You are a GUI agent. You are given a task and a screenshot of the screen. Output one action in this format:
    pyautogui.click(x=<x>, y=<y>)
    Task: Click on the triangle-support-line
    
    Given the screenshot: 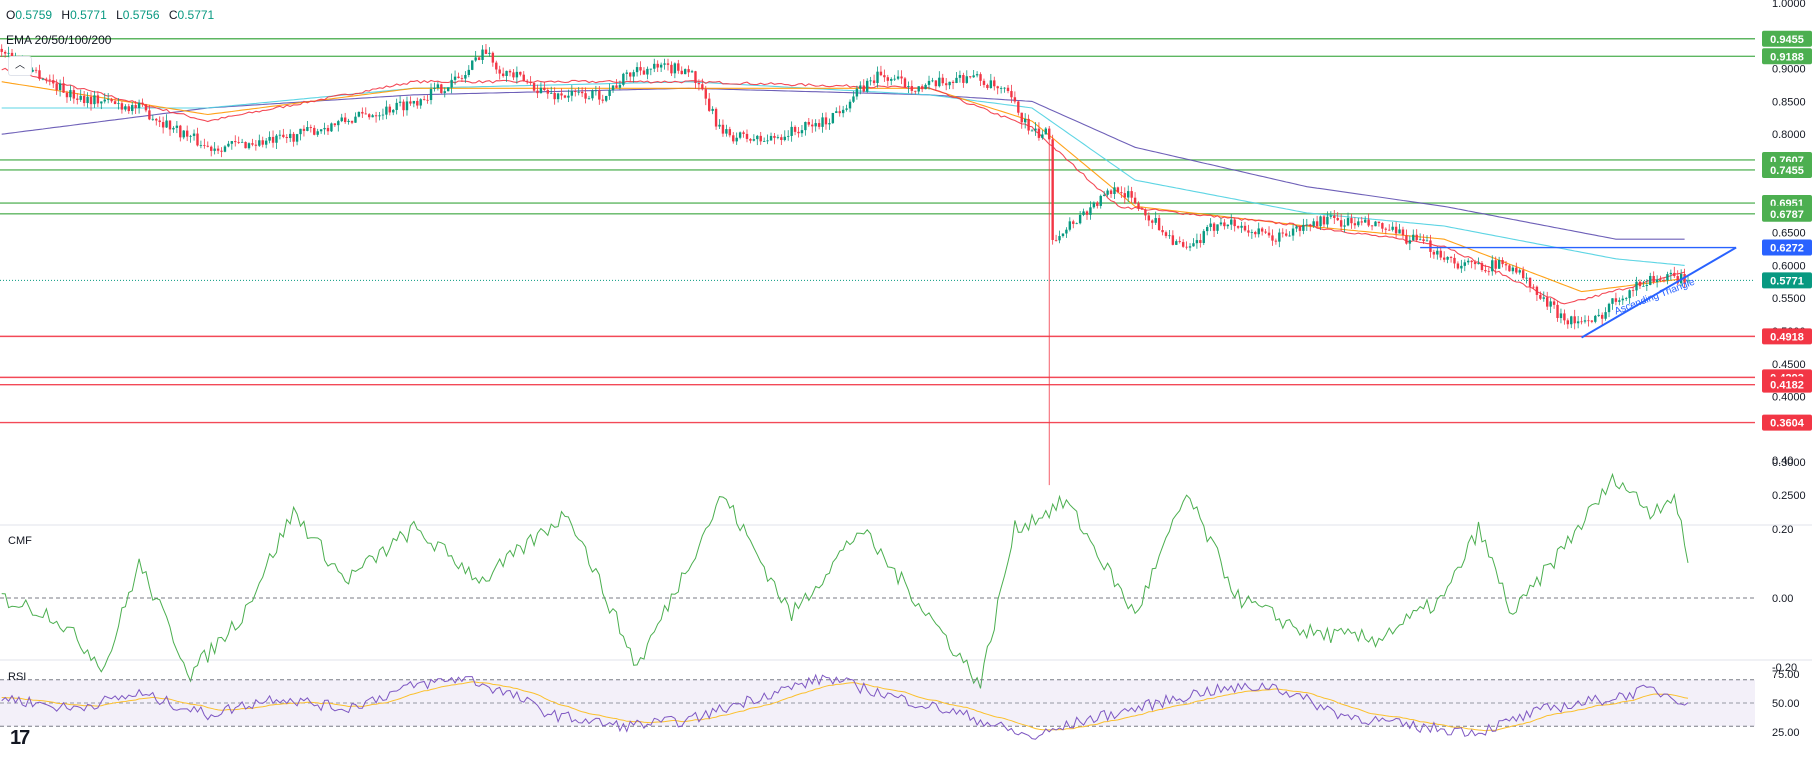 What is the action you would take?
    pyautogui.click(x=1659, y=292)
    